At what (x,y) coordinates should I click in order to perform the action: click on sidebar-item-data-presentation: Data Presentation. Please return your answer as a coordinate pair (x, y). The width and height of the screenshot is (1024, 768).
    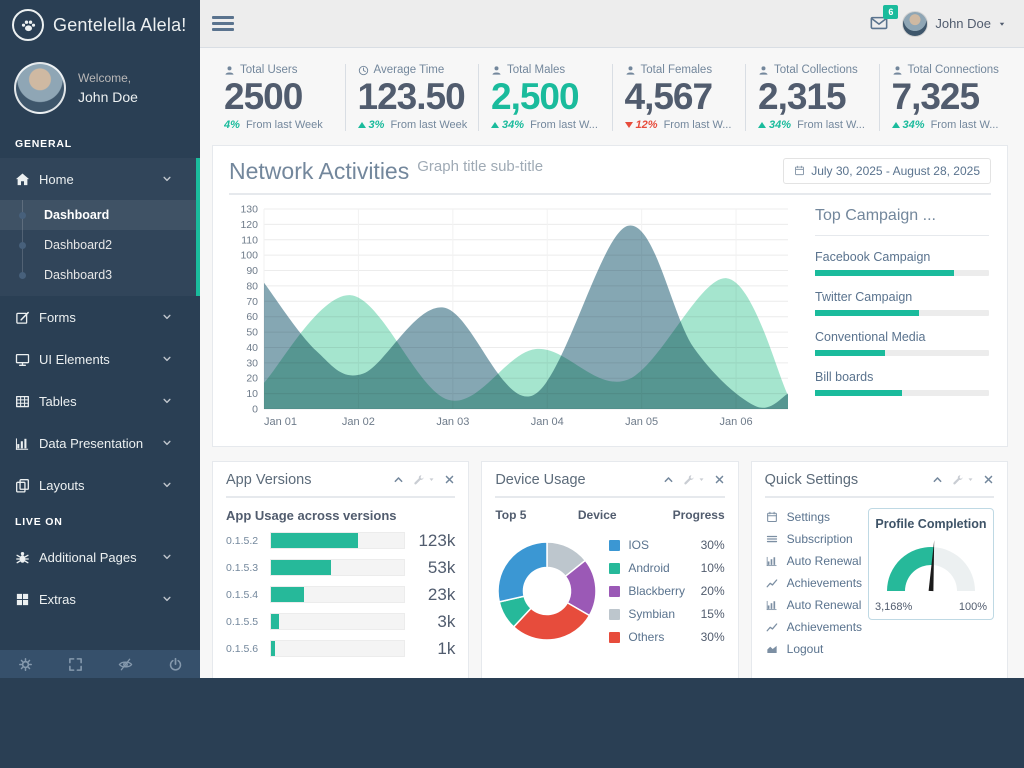
    Looking at the image, I should click on (100, 443).